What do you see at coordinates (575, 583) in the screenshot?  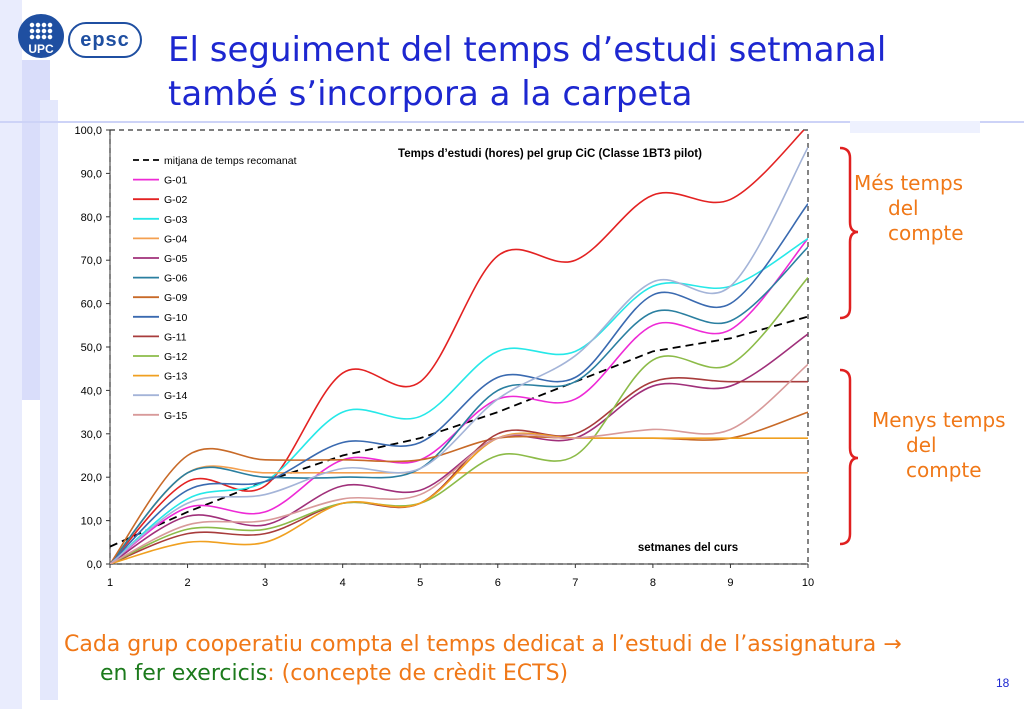 I see `x-tick-label: 7` at bounding box center [575, 583].